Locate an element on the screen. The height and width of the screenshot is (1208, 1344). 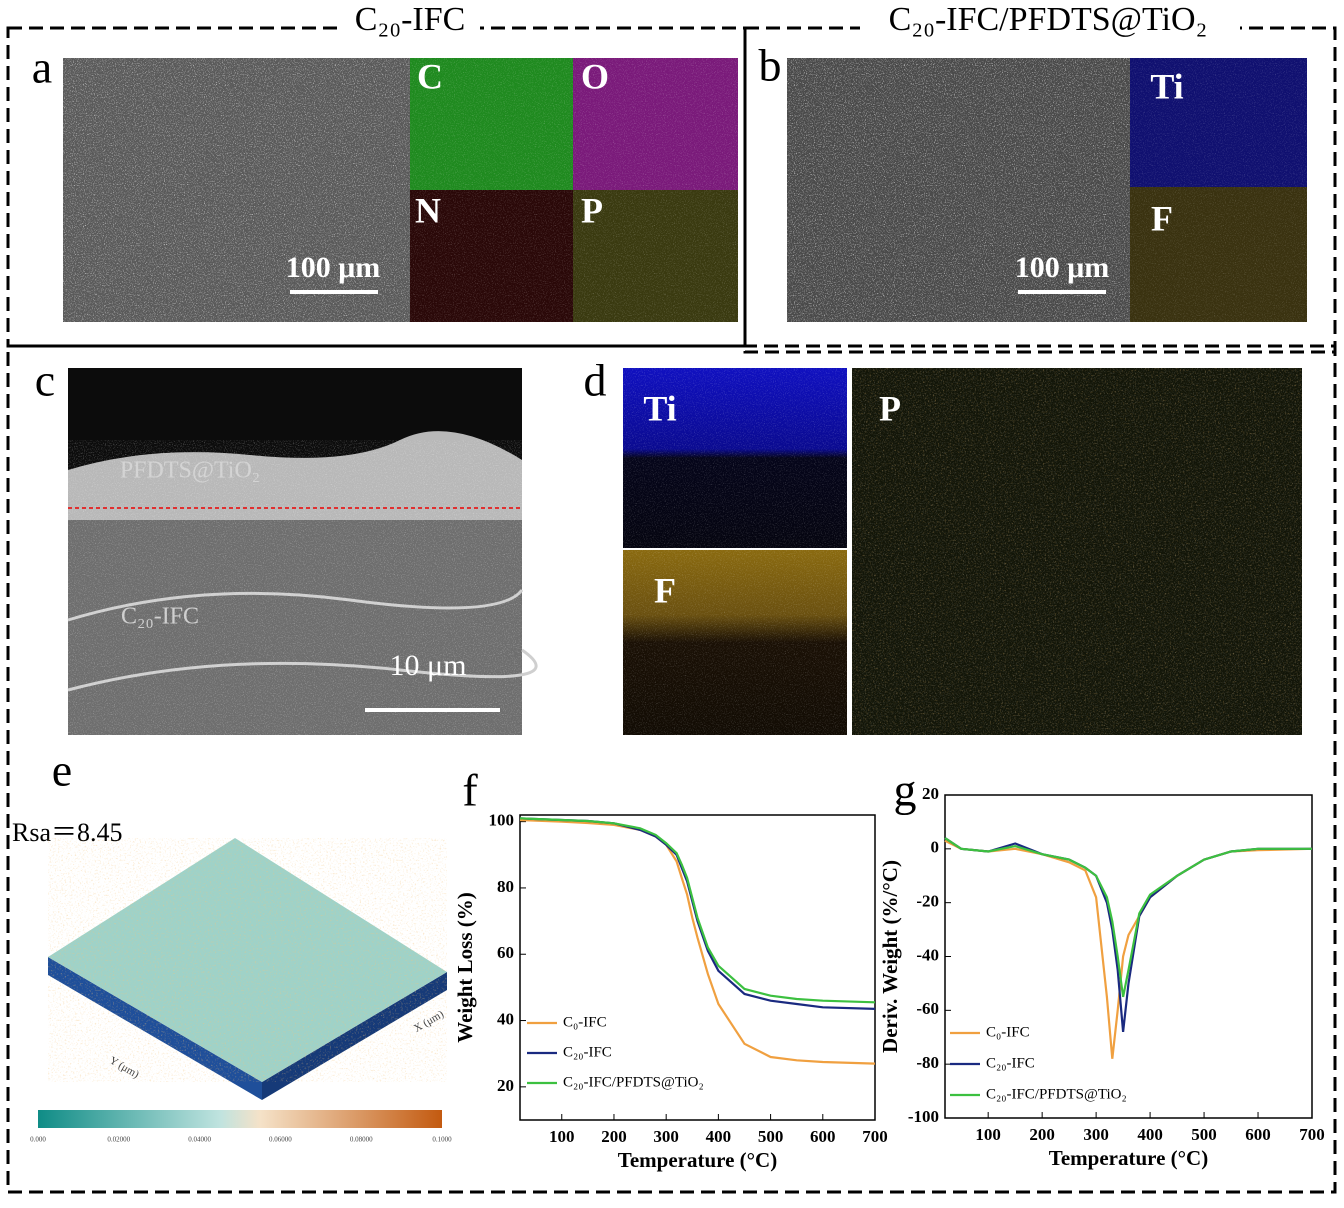
y-tick-label: -100 is located at coordinates (923, 1116).